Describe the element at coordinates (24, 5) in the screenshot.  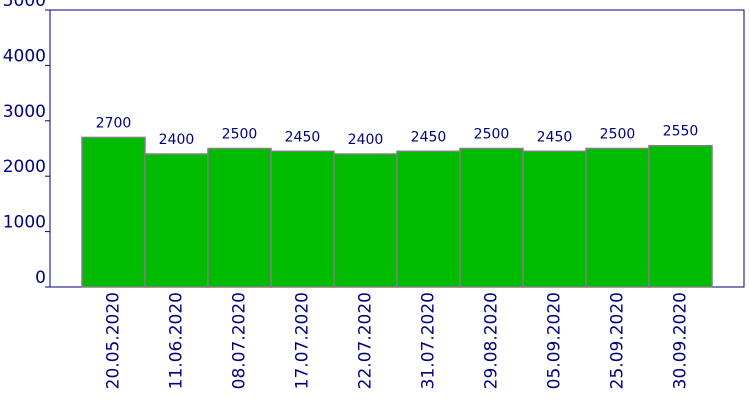
I see `y-tick-label: 5000` at that location.